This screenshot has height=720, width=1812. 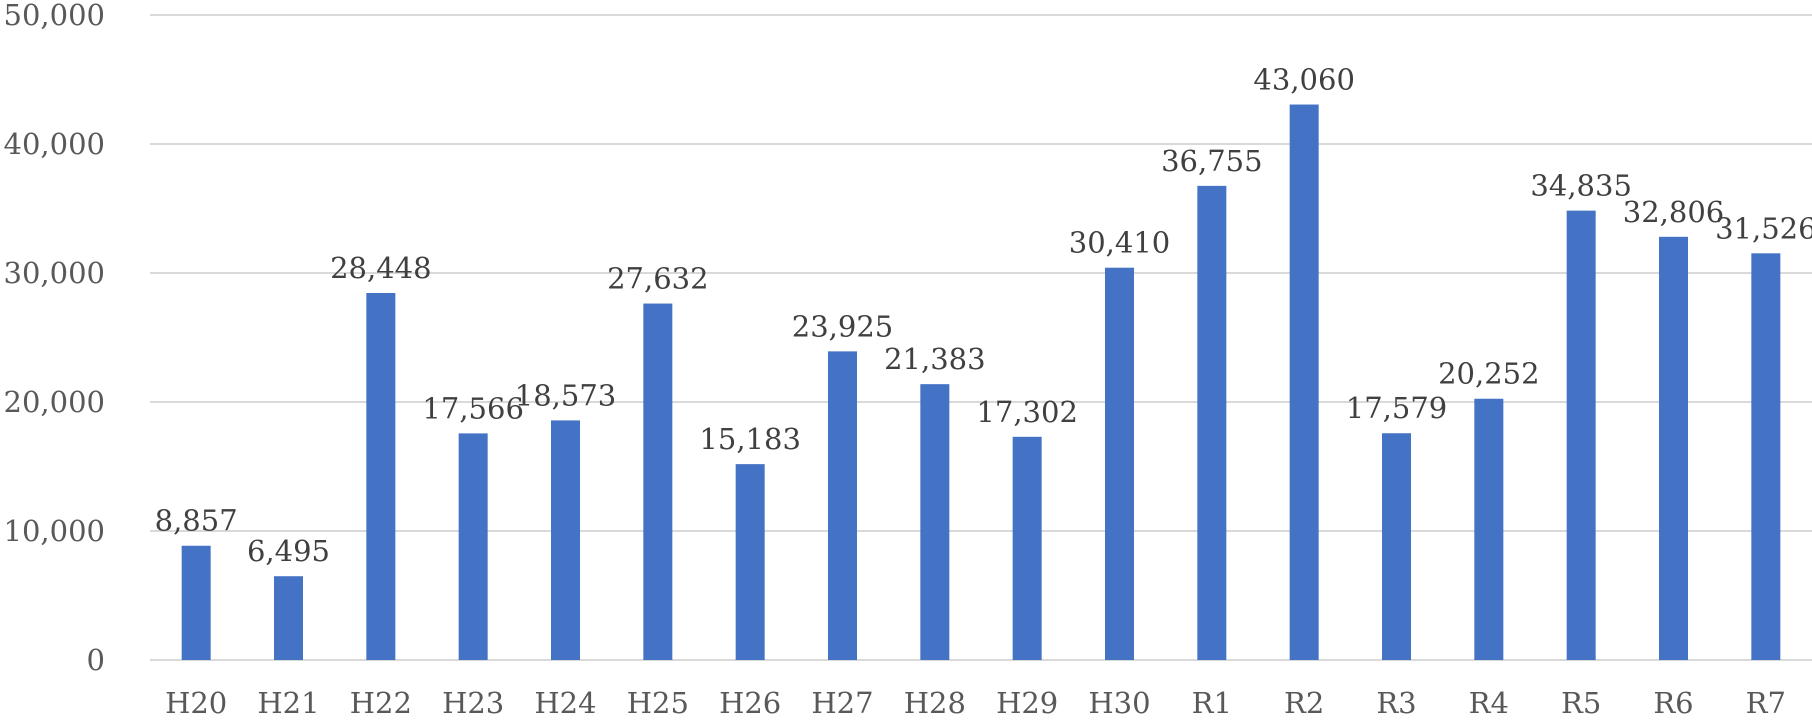 What do you see at coordinates (54, 273) in the screenshot?
I see `y-tick-label: 30,000` at bounding box center [54, 273].